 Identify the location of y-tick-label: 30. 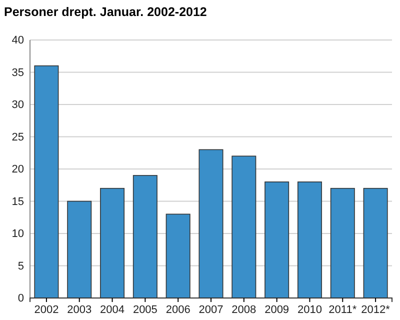
(18, 105).